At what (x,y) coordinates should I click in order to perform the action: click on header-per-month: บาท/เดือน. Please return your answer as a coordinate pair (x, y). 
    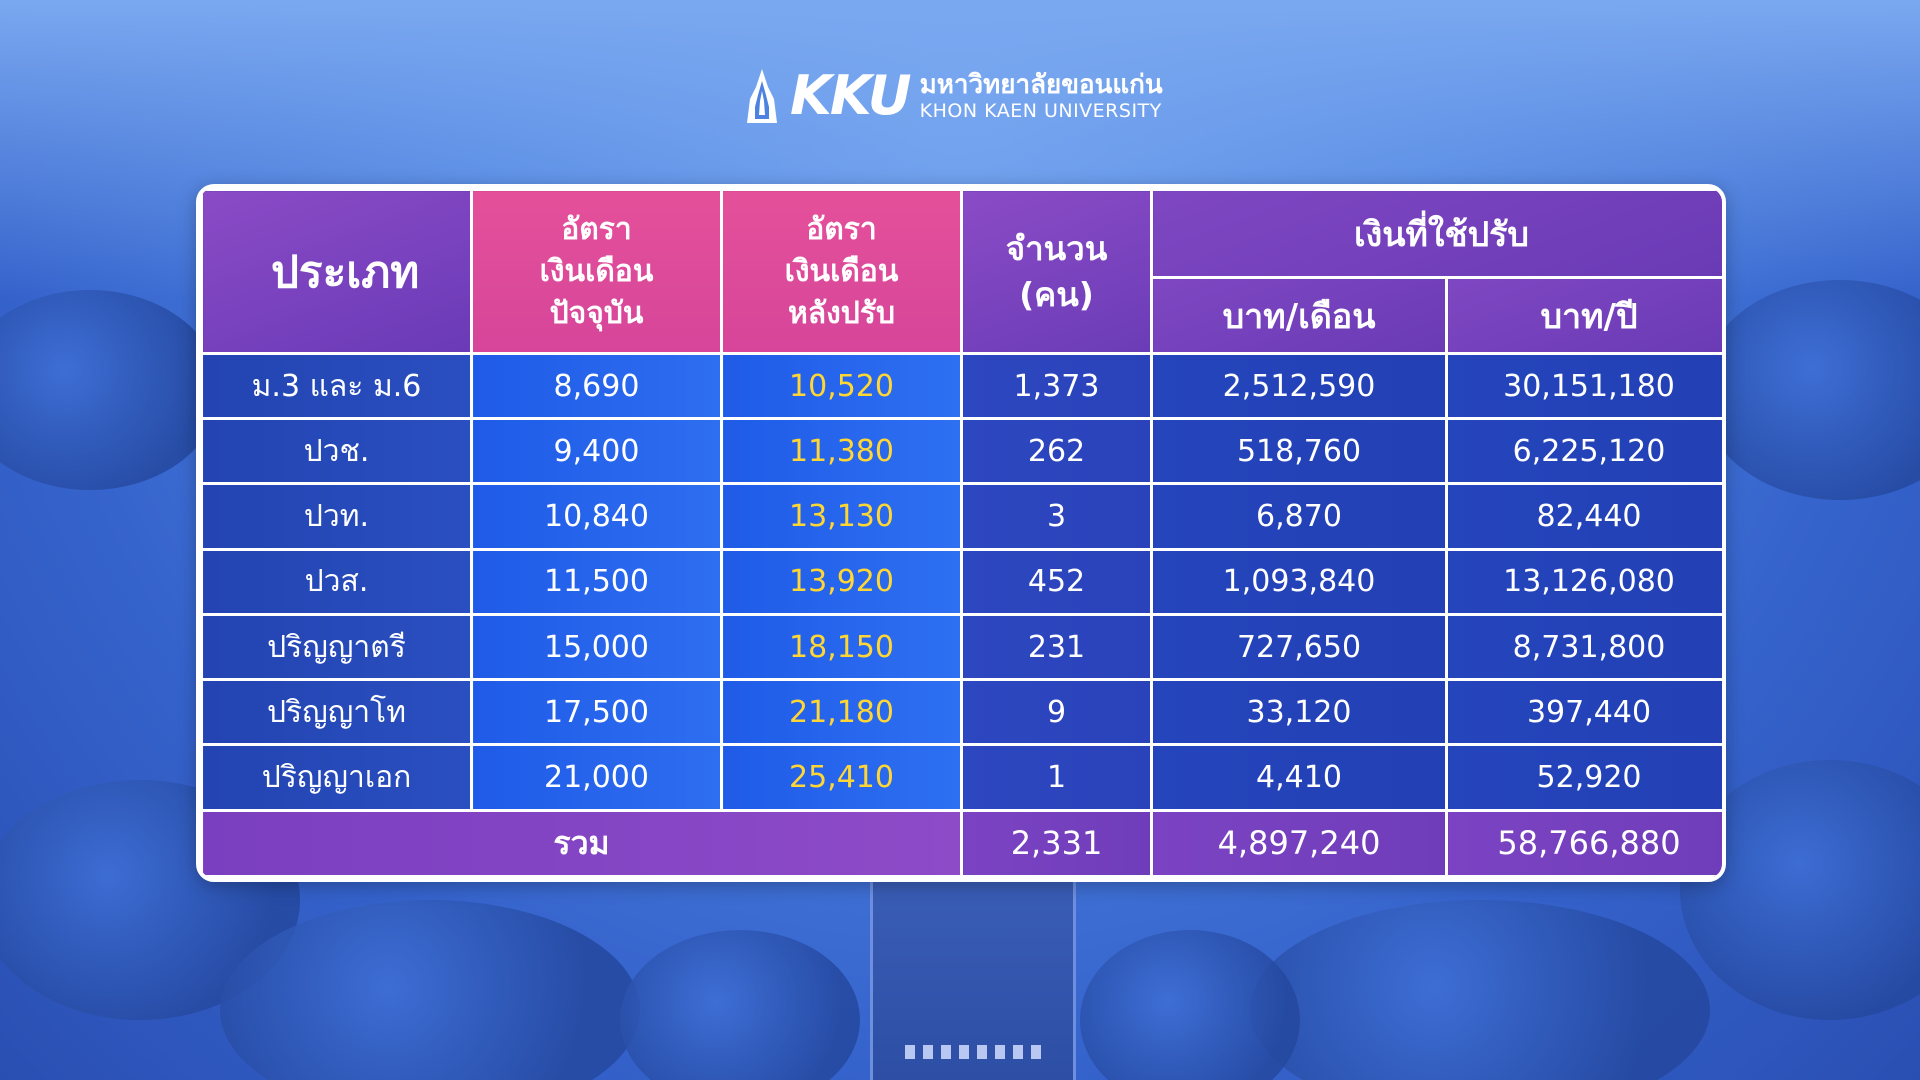
    Looking at the image, I should click on (1299, 315).